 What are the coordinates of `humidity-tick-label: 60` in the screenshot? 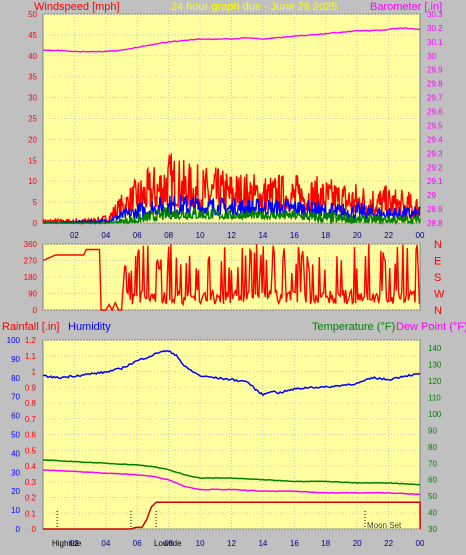 It's located at (15, 416).